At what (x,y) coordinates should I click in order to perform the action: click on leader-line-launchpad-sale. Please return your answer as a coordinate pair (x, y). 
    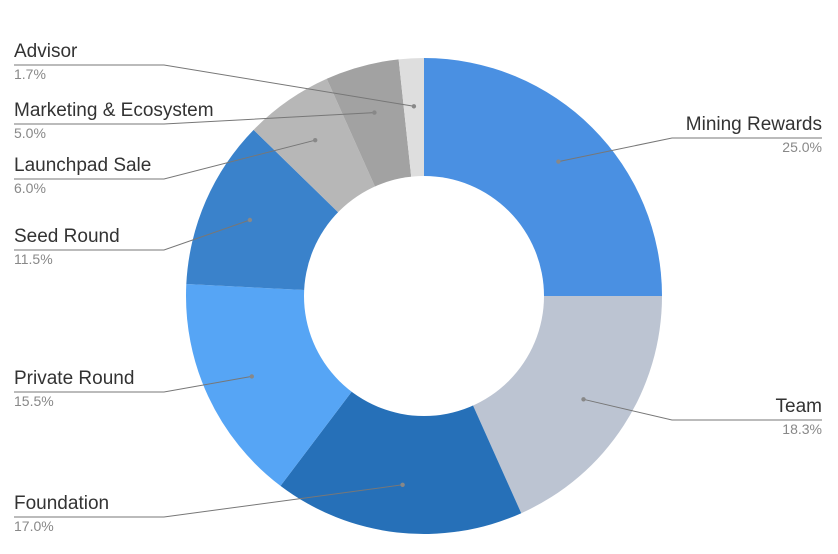
    Looking at the image, I should click on (165, 159).